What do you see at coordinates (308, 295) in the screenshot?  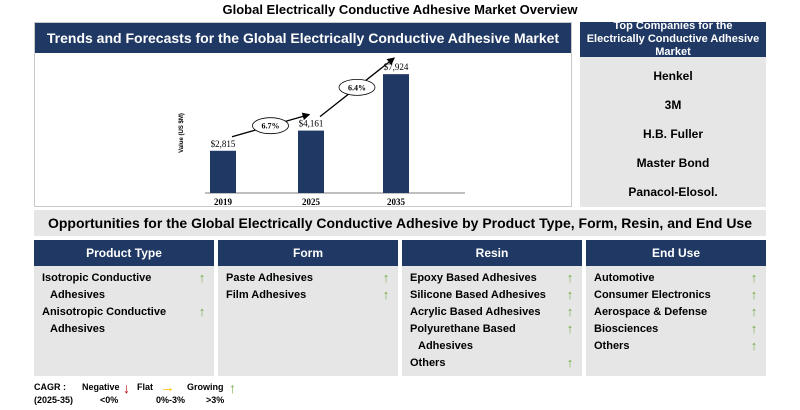 I see `category-item: Film Adhesives ↑` at bounding box center [308, 295].